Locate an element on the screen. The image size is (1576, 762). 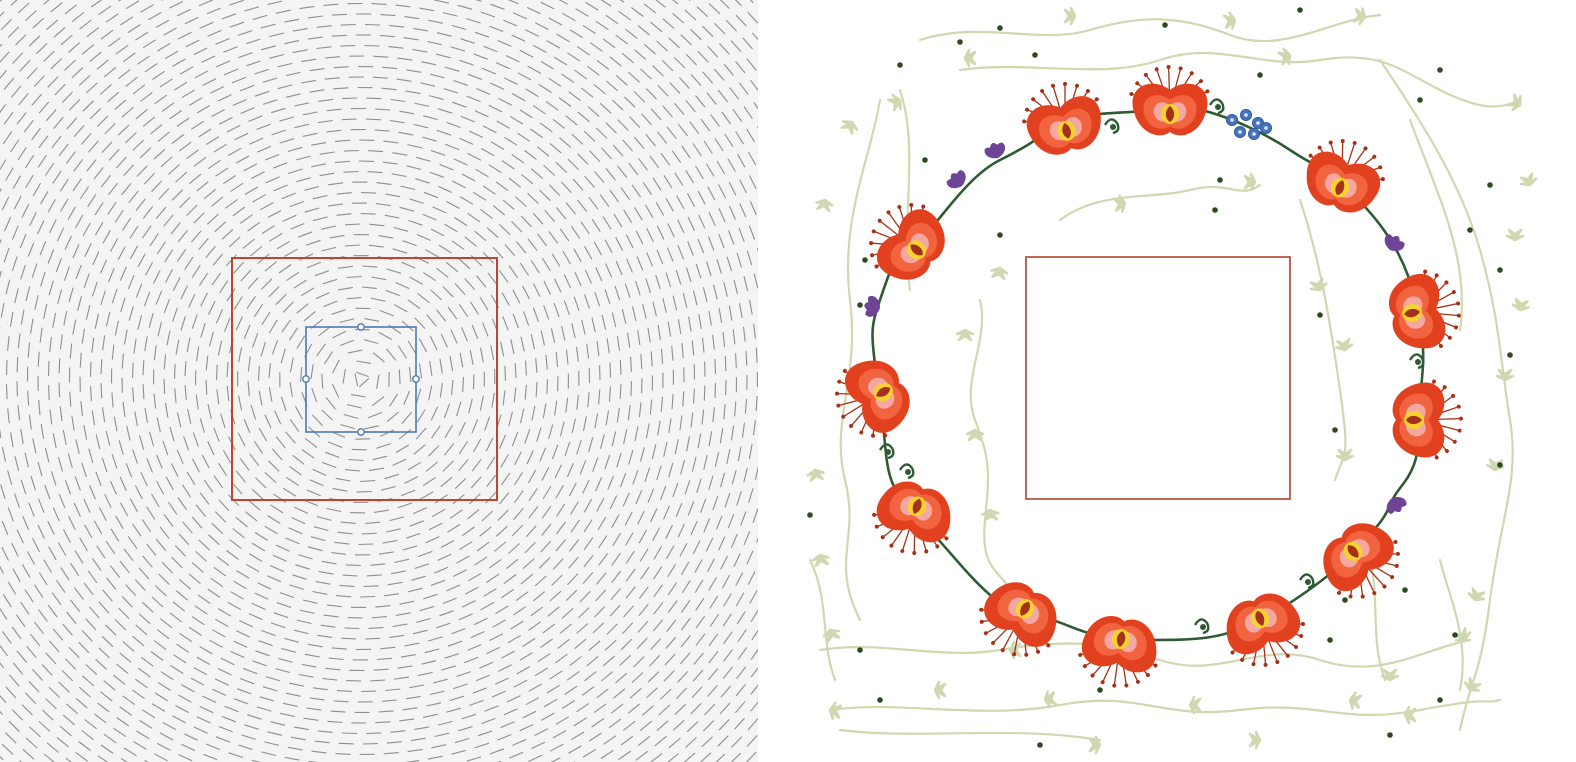
blue-cluster-icon is located at coordinates (1249, 124).